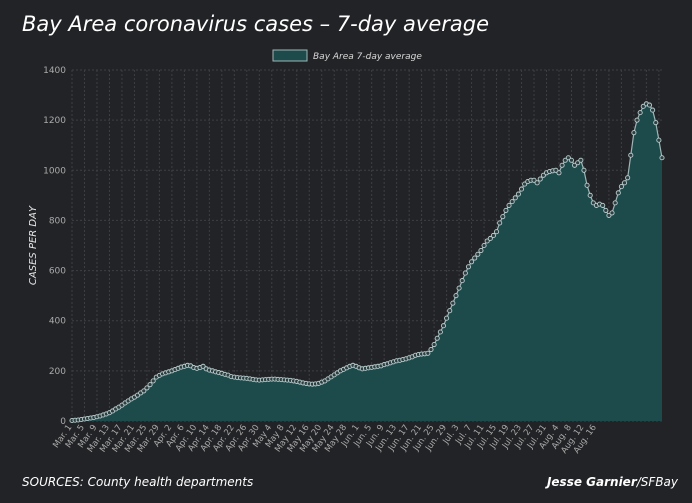  Describe the element at coordinates (367, 57) in the screenshot. I see `legend-label: Bay Area 7-day average` at that location.